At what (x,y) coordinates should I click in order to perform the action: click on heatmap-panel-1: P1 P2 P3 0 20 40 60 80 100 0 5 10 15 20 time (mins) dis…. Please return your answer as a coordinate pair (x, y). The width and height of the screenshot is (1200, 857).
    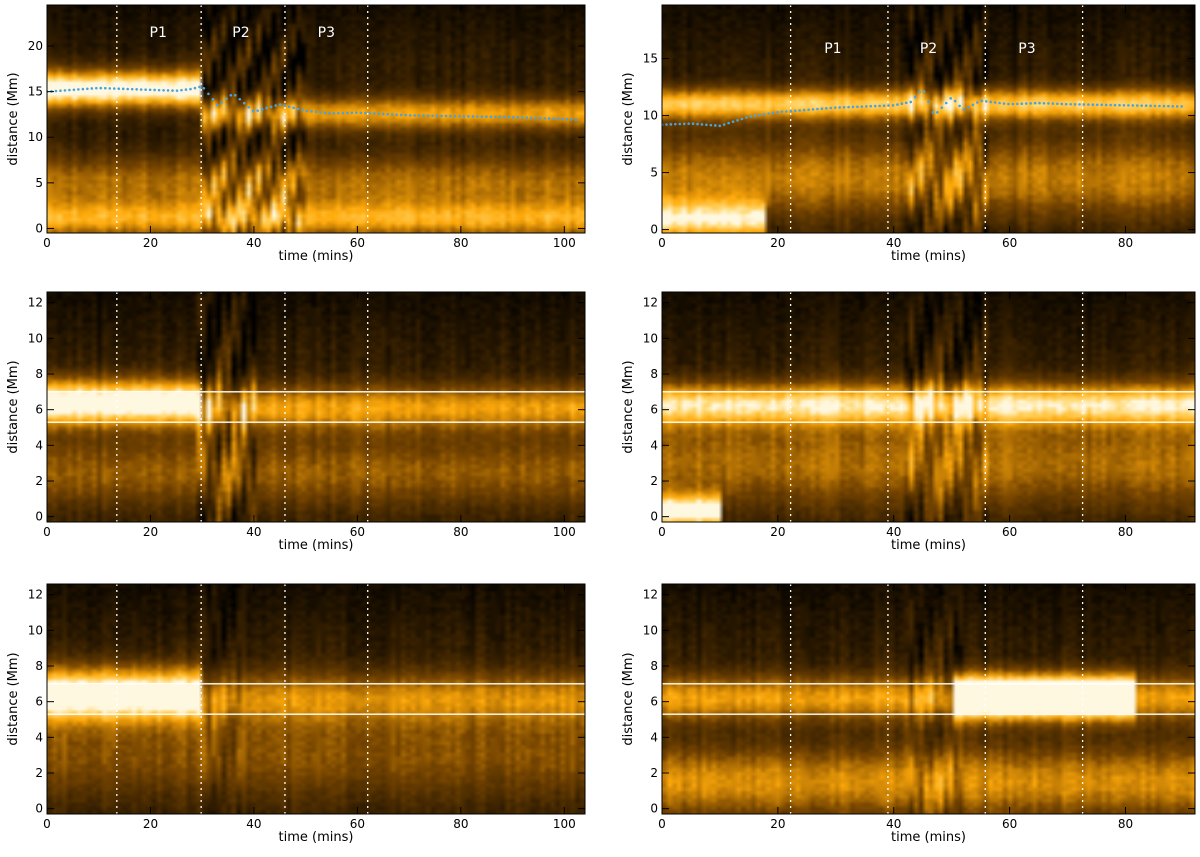
    Looking at the image, I should click on (296, 134).